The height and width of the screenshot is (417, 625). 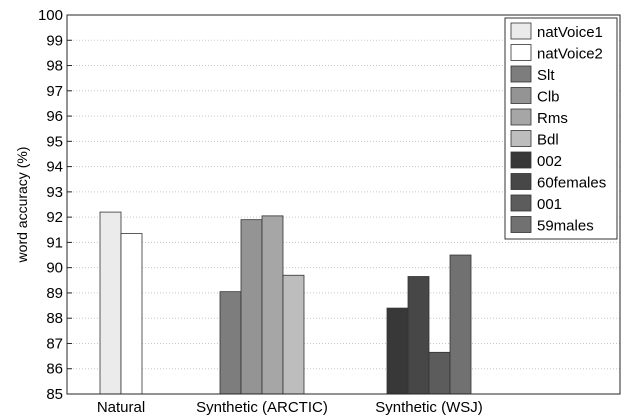 What do you see at coordinates (54, 91) in the screenshot?
I see `y-tick-label: 97` at bounding box center [54, 91].